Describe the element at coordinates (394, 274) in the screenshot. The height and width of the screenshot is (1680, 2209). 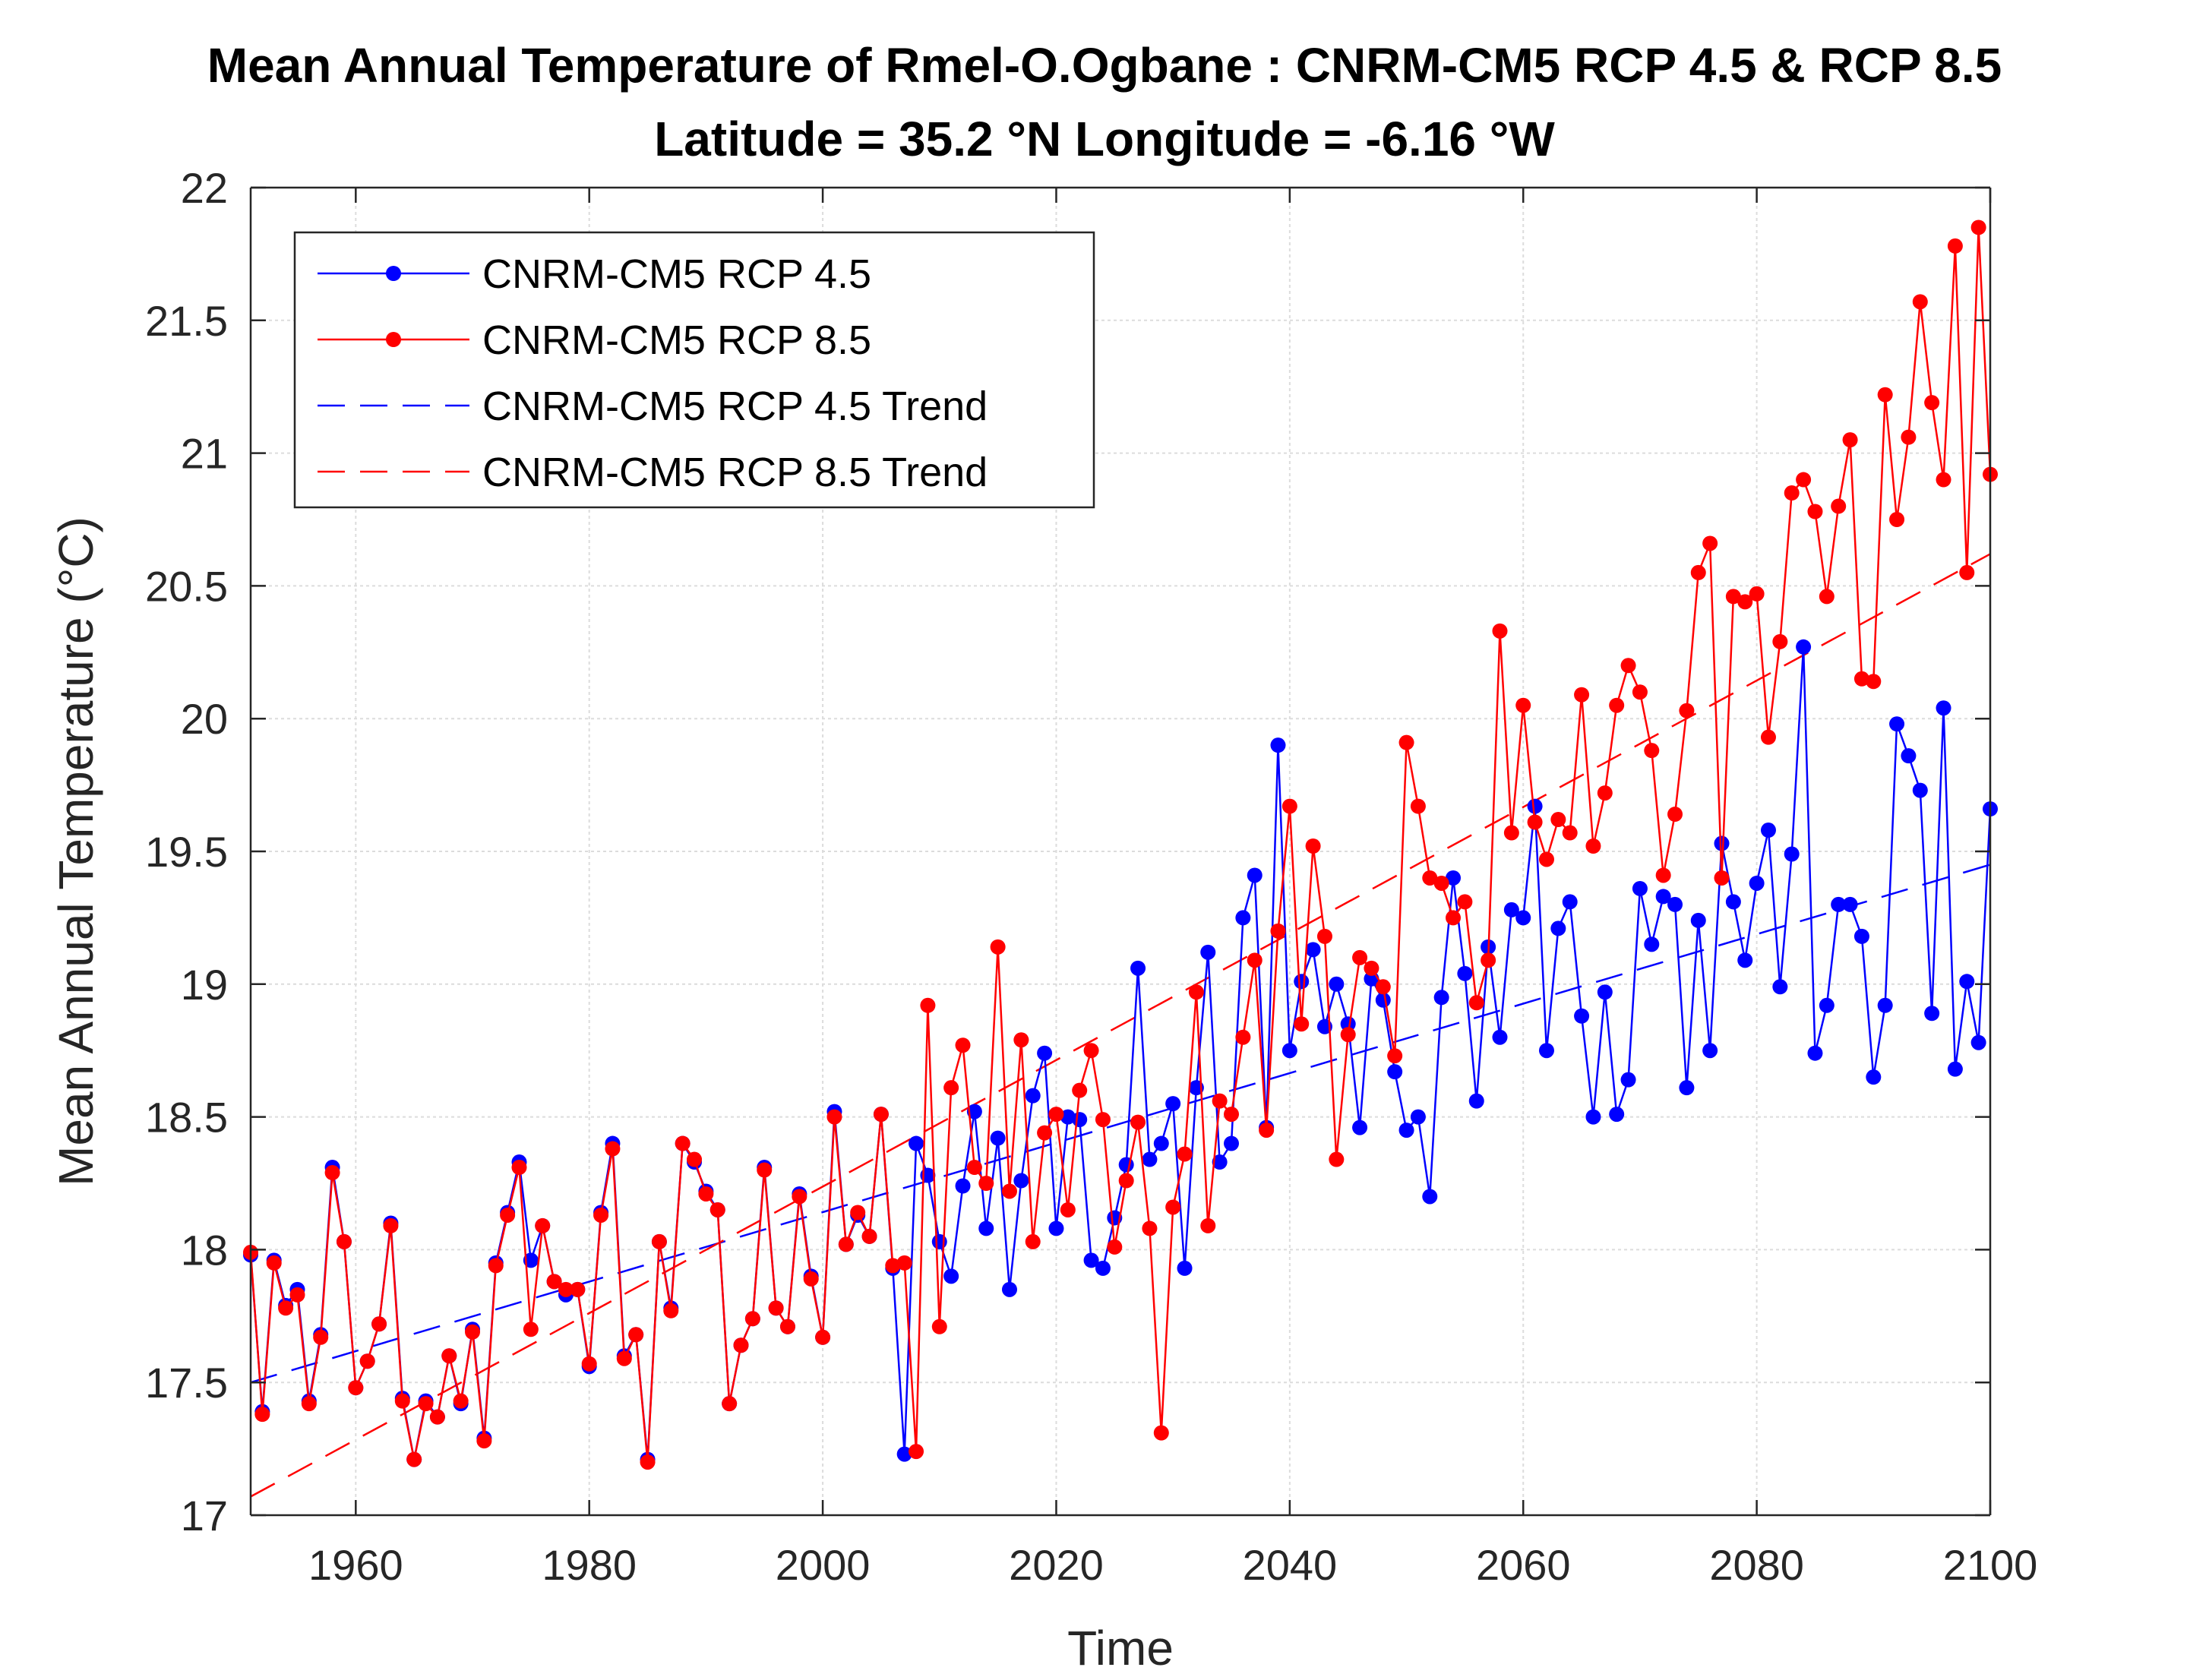
I see `legend-marker` at that location.